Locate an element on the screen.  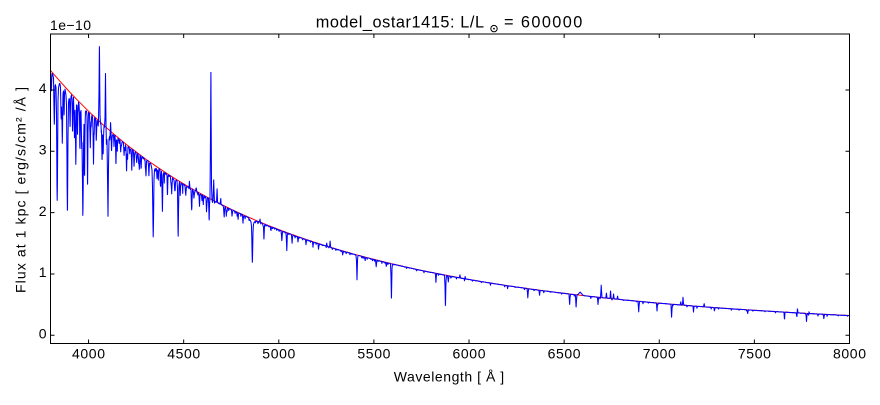
svg-text: = 600000 is located at coordinates (543, 23).